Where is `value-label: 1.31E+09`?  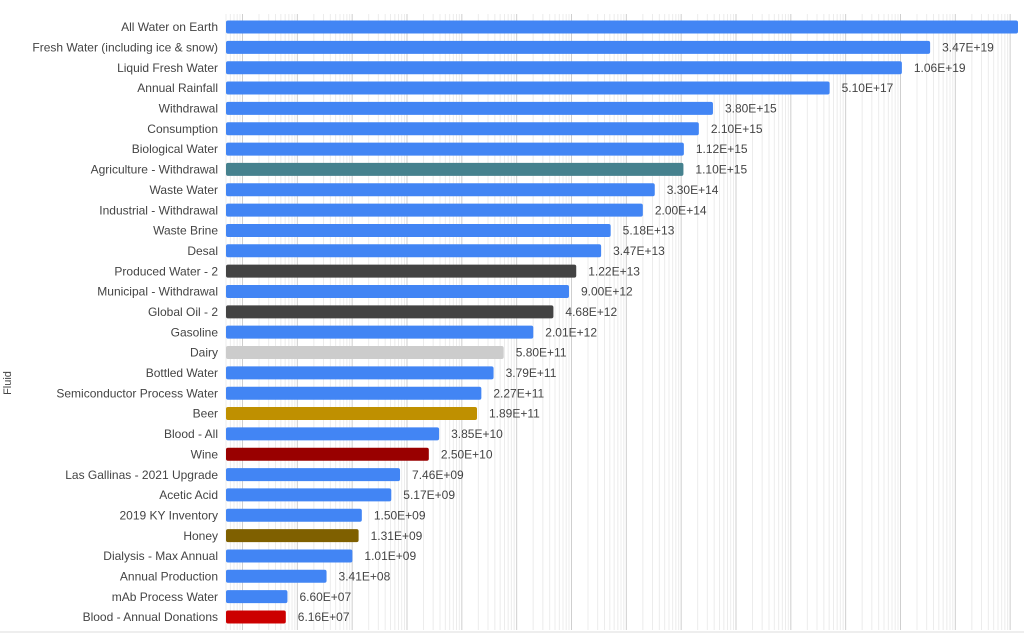
value-label: 1.31E+09 is located at coordinates (397, 536).